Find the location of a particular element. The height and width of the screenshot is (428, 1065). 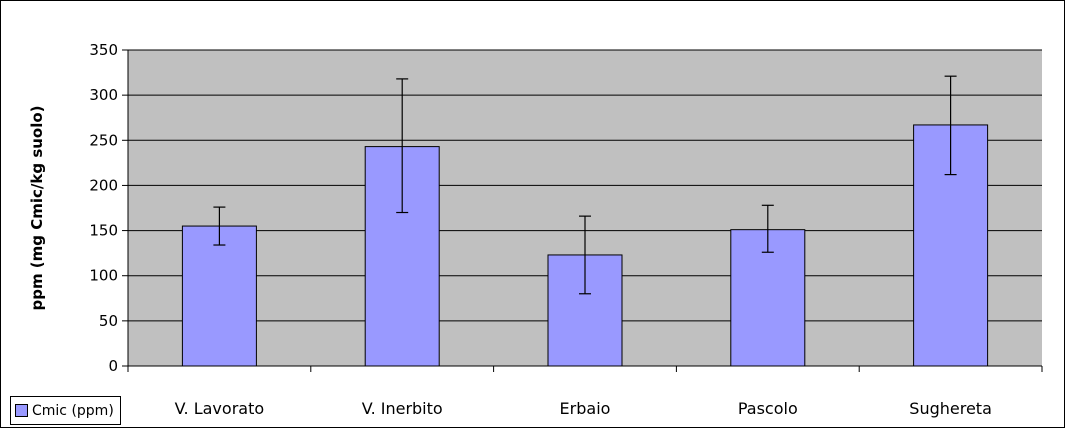

x-category-label: Erbaio is located at coordinates (585, 408).